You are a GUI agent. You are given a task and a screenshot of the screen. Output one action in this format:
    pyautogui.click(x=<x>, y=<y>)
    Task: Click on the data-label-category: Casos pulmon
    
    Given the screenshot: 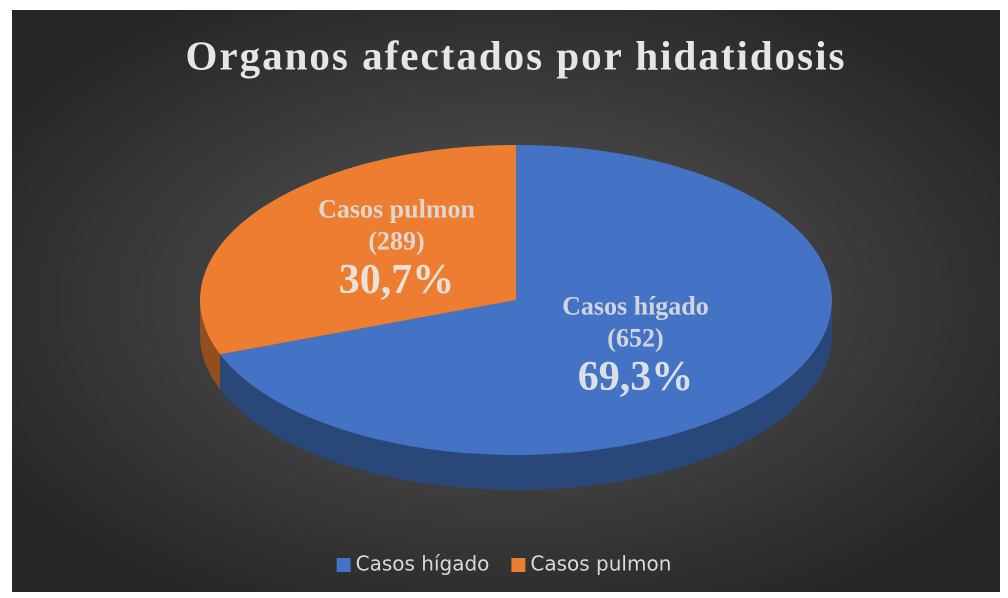 What is the action you would take?
    pyautogui.click(x=396, y=208)
    